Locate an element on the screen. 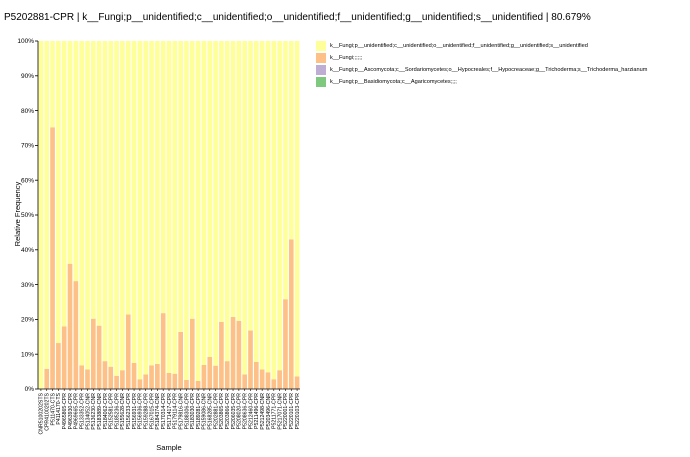  x-tick-label: P511470-CTS is located at coordinates (53, 408).